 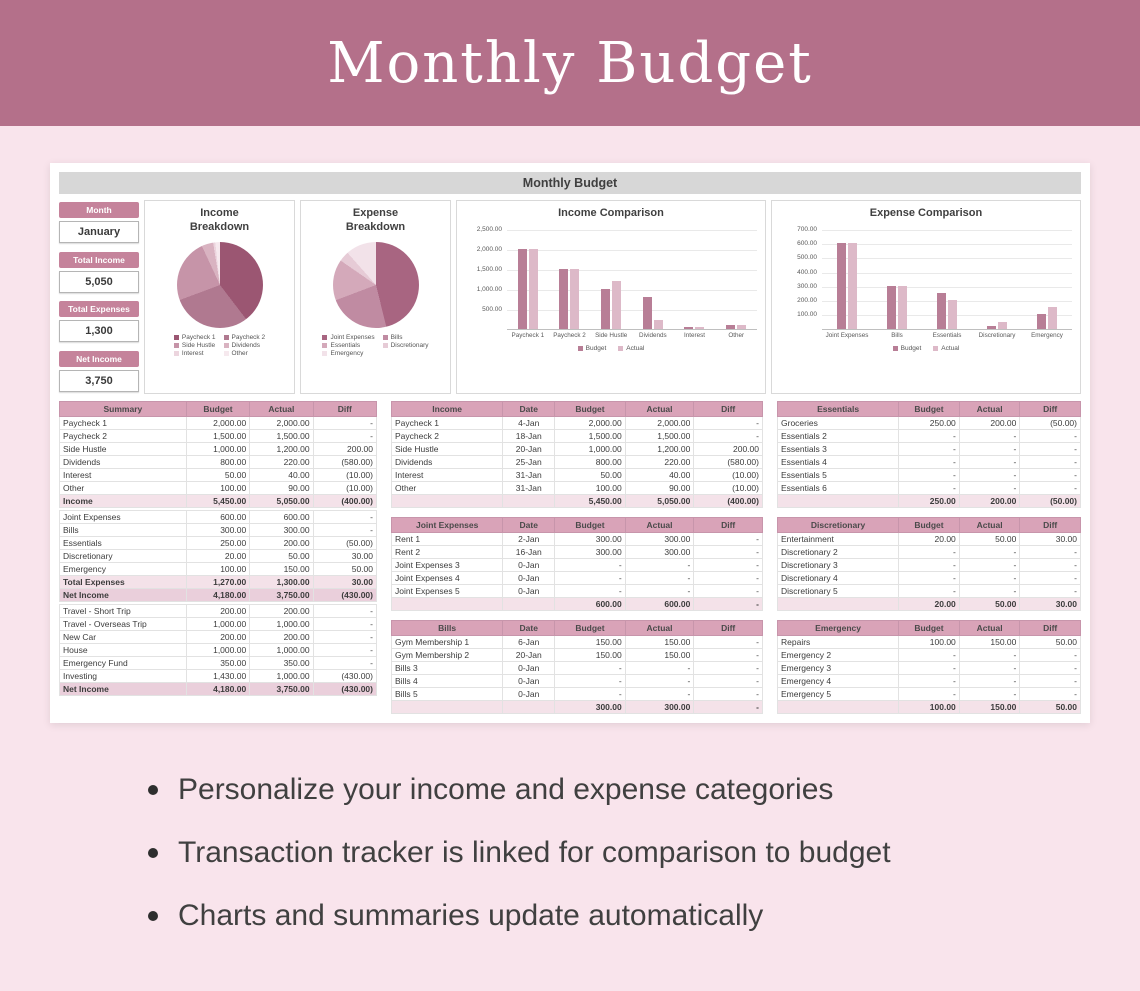 What do you see at coordinates (219, 284) in the screenshot?
I see `income-pie-chart` at bounding box center [219, 284].